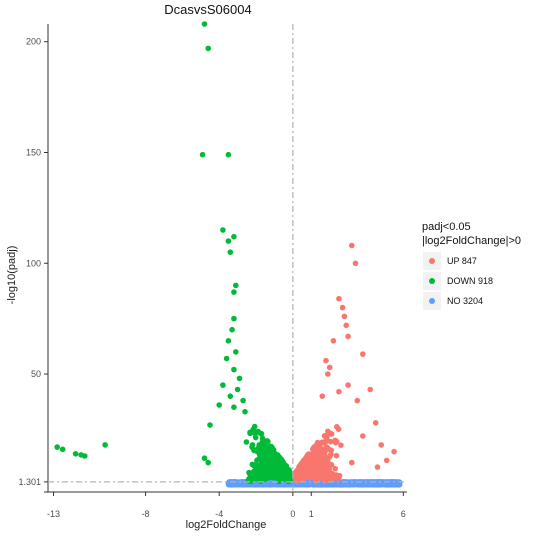 The width and height of the screenshot is (540, 545). I want to click on chart-title: DcasvsS06004, so click(207, 9).